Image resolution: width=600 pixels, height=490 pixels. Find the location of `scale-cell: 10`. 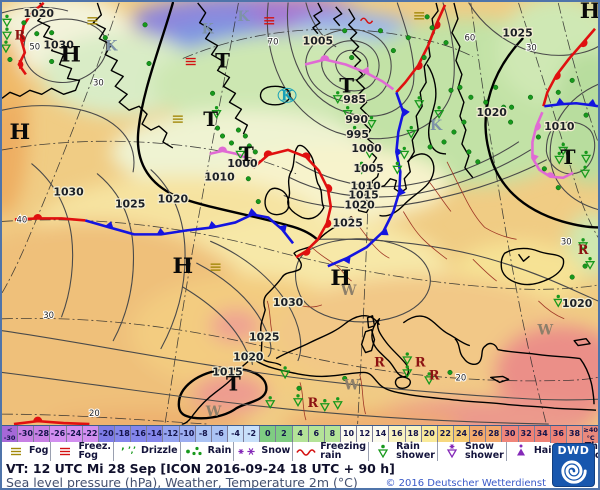

scale-cell: 10 is located at coordinates (348, 434).